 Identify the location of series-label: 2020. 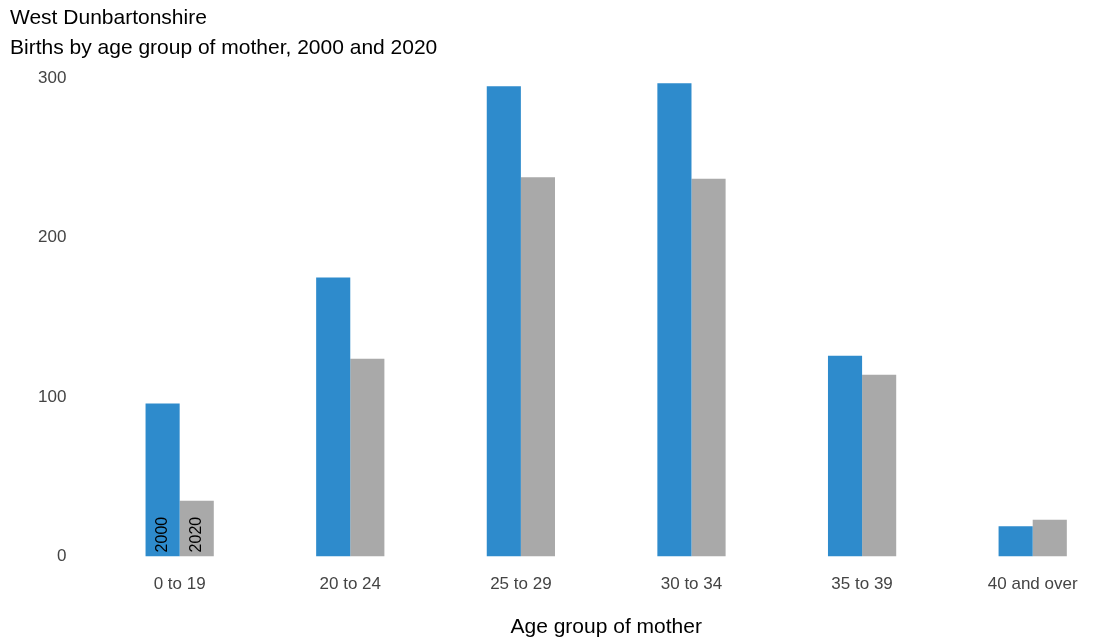
(196, 534).